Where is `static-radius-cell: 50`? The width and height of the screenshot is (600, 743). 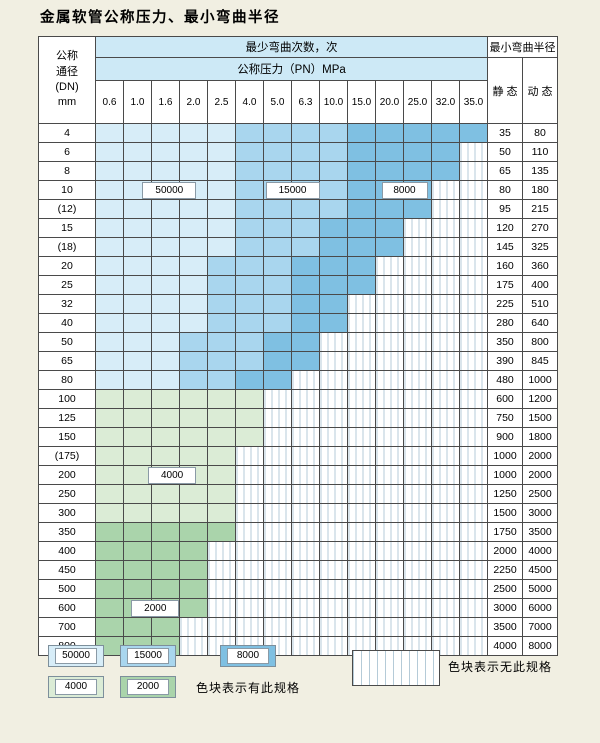
static-radius-cell: 50 is located at coordinates (505, 152).